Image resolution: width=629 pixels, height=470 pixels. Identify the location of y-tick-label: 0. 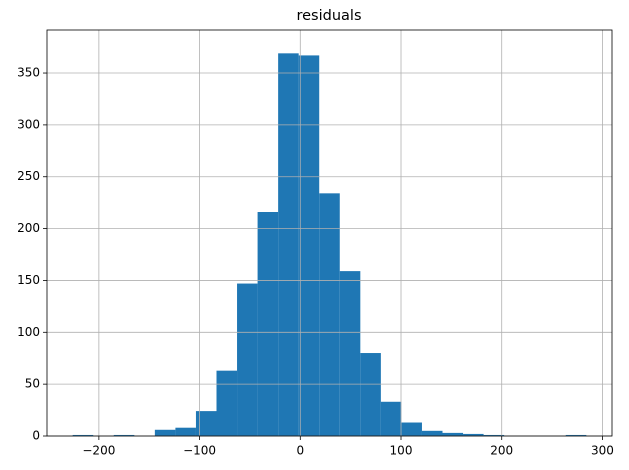
(36, 436).